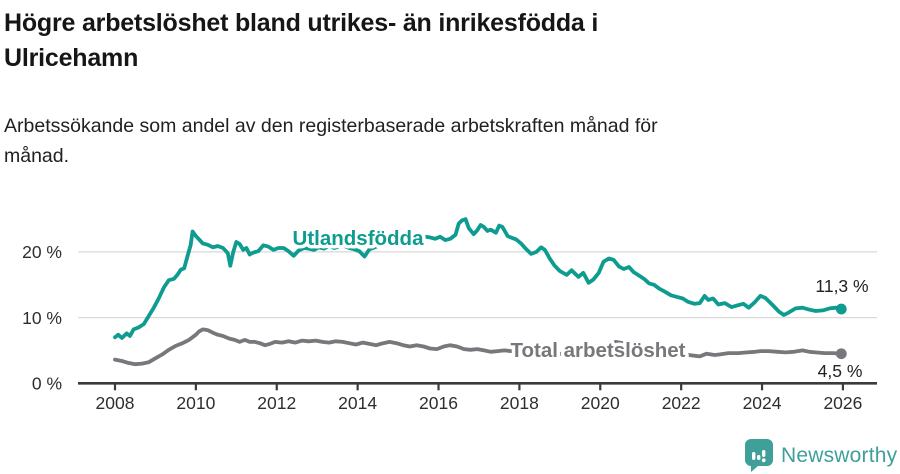 The image size is (900, 474). I want to click on y-axis-label: 20 %, so click(42, 252).